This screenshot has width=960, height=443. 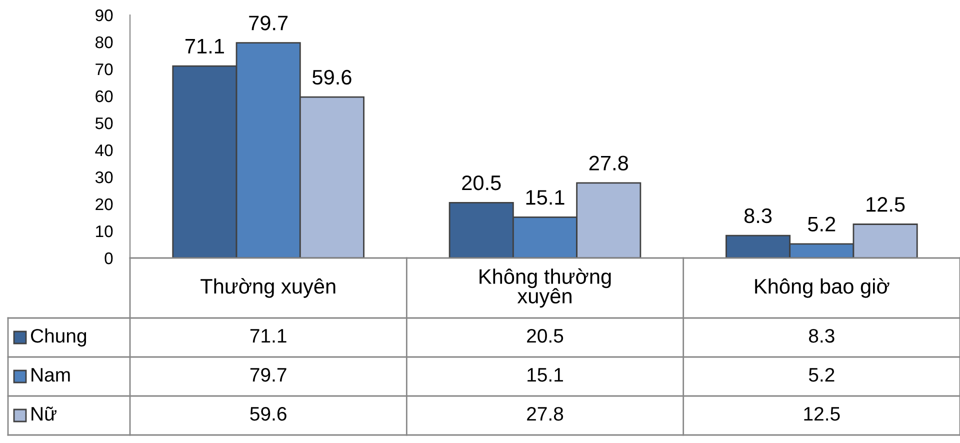 I want to click on text: 12.5, so click(x=822, y=413).